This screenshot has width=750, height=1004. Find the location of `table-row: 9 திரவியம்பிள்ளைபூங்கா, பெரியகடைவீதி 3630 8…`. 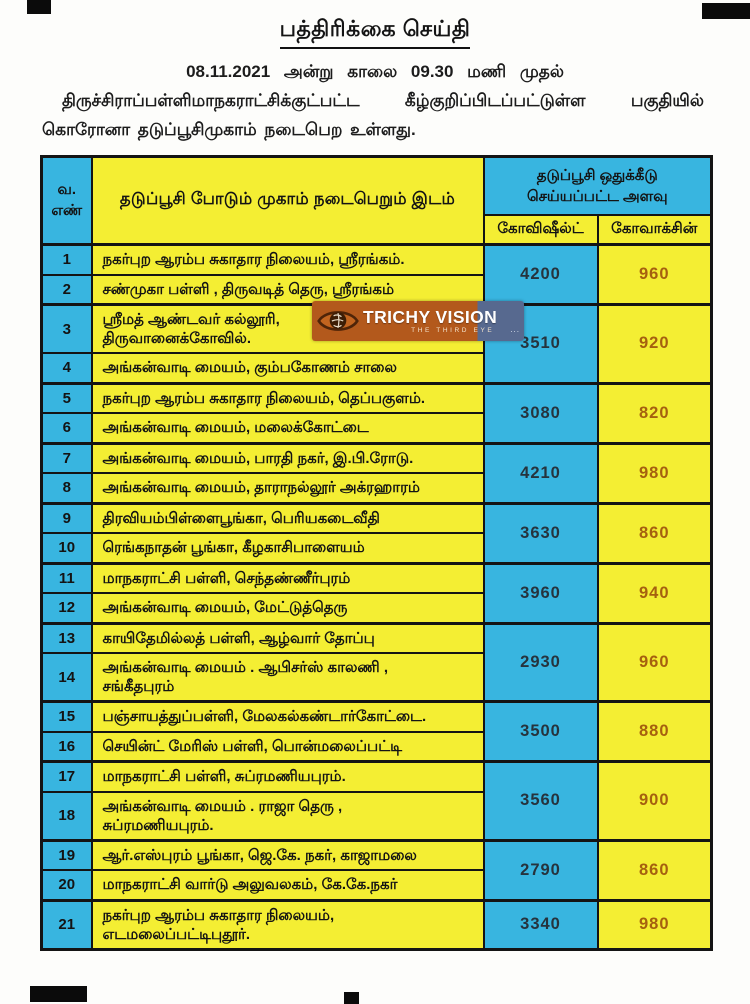

table-row: 9 திரவியம்பிள்ளைபூங்கா, பெரியகடைவீதி 3630 8… is located at coordinates (376, 532).